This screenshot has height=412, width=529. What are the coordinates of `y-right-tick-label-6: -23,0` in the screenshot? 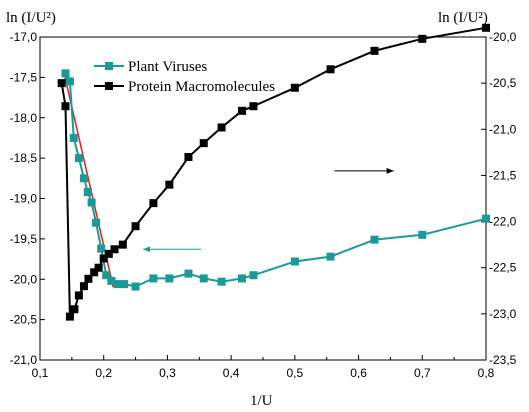 It's located at (503, 314).